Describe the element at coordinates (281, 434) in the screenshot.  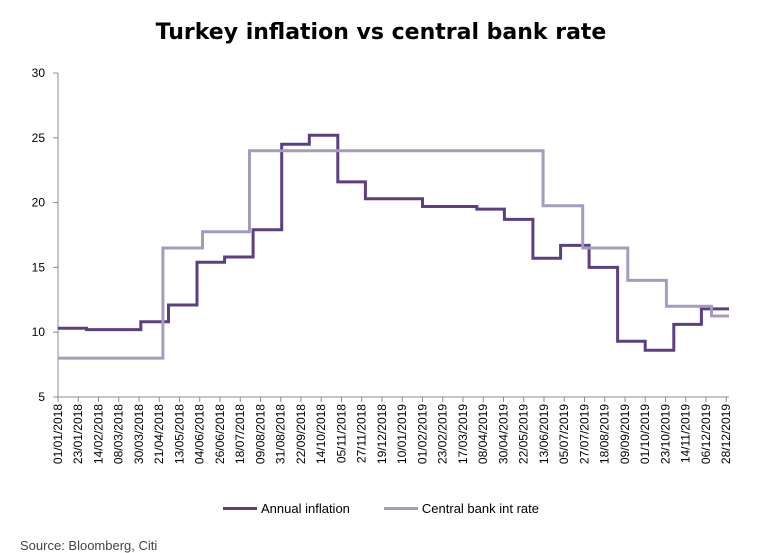
I see `x-tick-label: 31/08/2018` at that location.